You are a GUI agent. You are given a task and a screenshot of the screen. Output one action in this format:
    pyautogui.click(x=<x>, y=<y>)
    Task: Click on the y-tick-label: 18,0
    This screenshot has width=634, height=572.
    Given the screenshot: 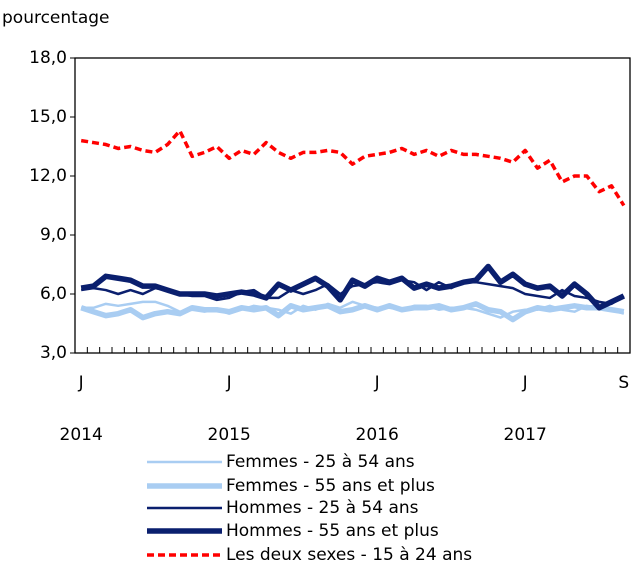 What is the action you would take?
    pyautogui.click(x=48, y=58)
    